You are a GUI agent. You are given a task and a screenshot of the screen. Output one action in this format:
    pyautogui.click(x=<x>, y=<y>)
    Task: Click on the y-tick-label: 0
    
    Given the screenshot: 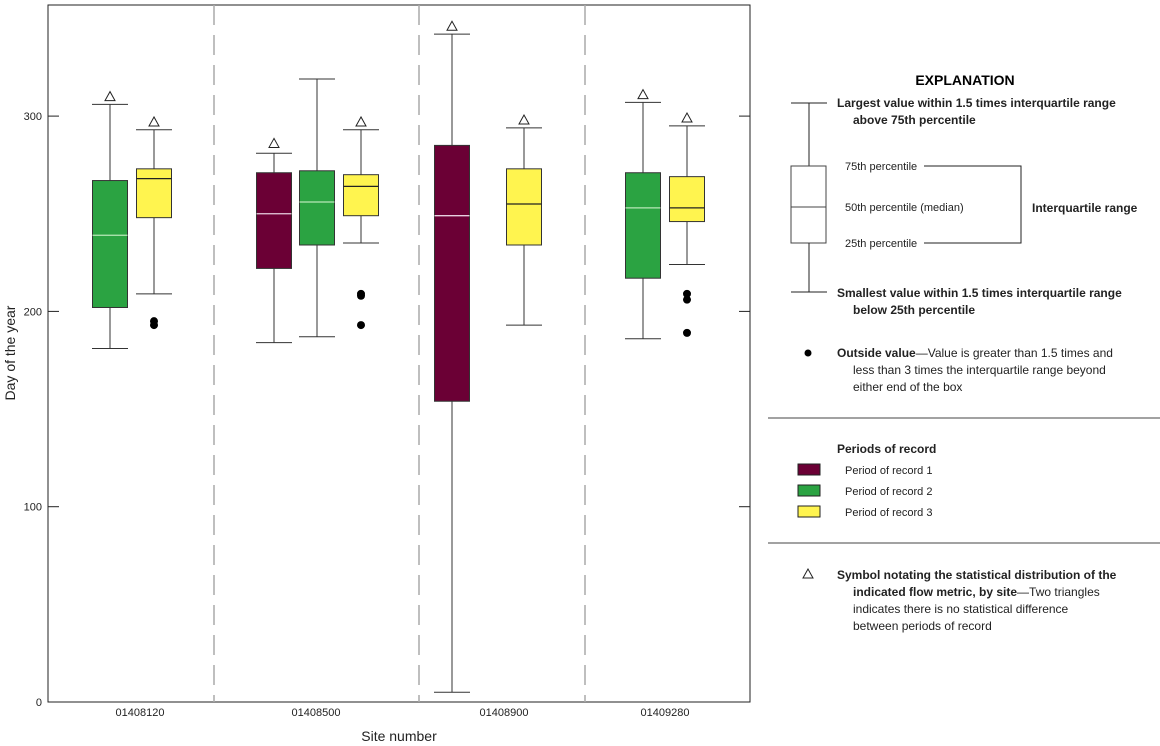 What is the action you would take?
    pyautogui.click(x=39, y=703)
    